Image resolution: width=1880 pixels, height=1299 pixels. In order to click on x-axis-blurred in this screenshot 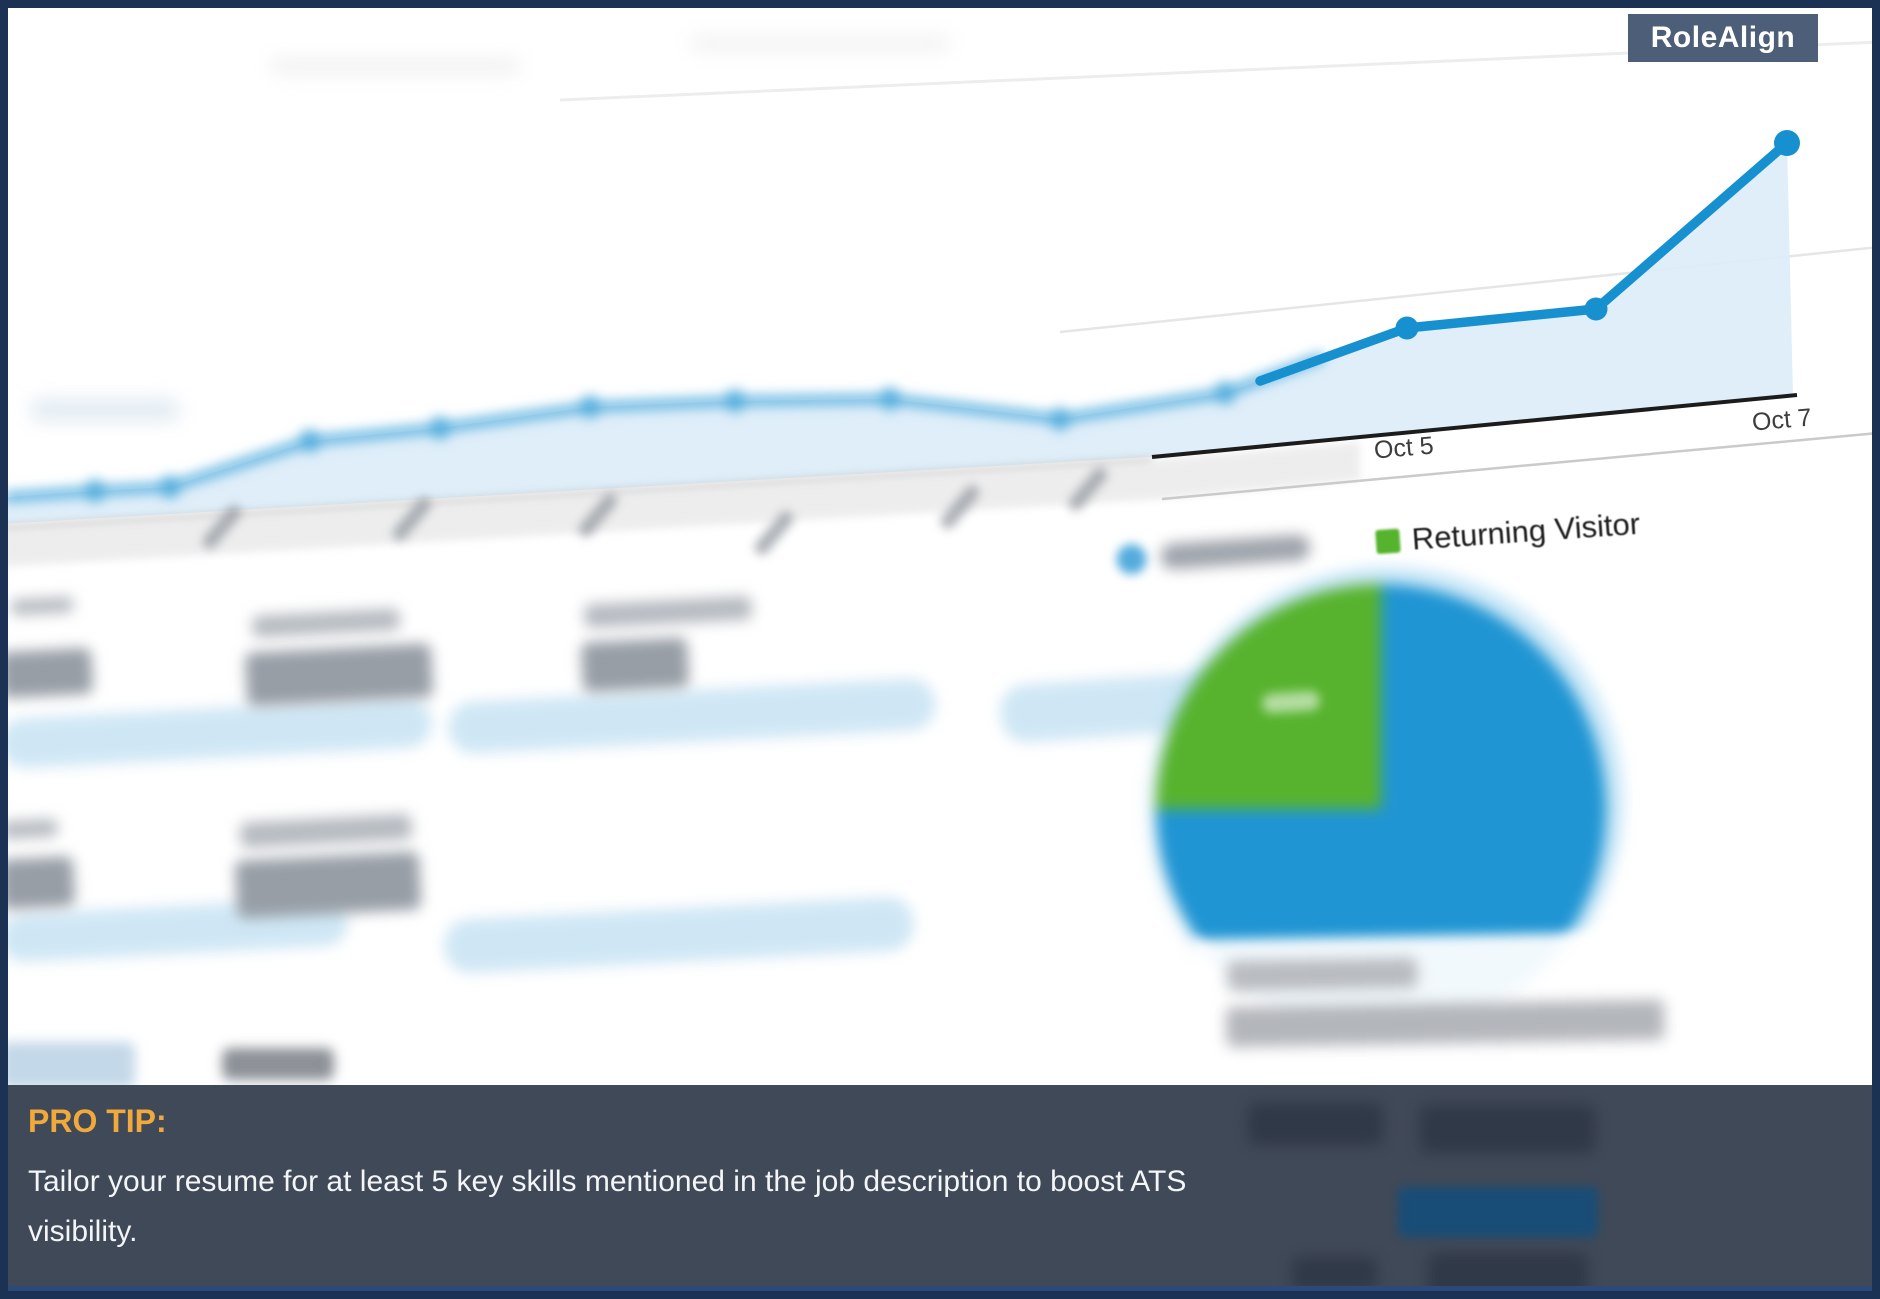, I will do `click(576, 493)`.